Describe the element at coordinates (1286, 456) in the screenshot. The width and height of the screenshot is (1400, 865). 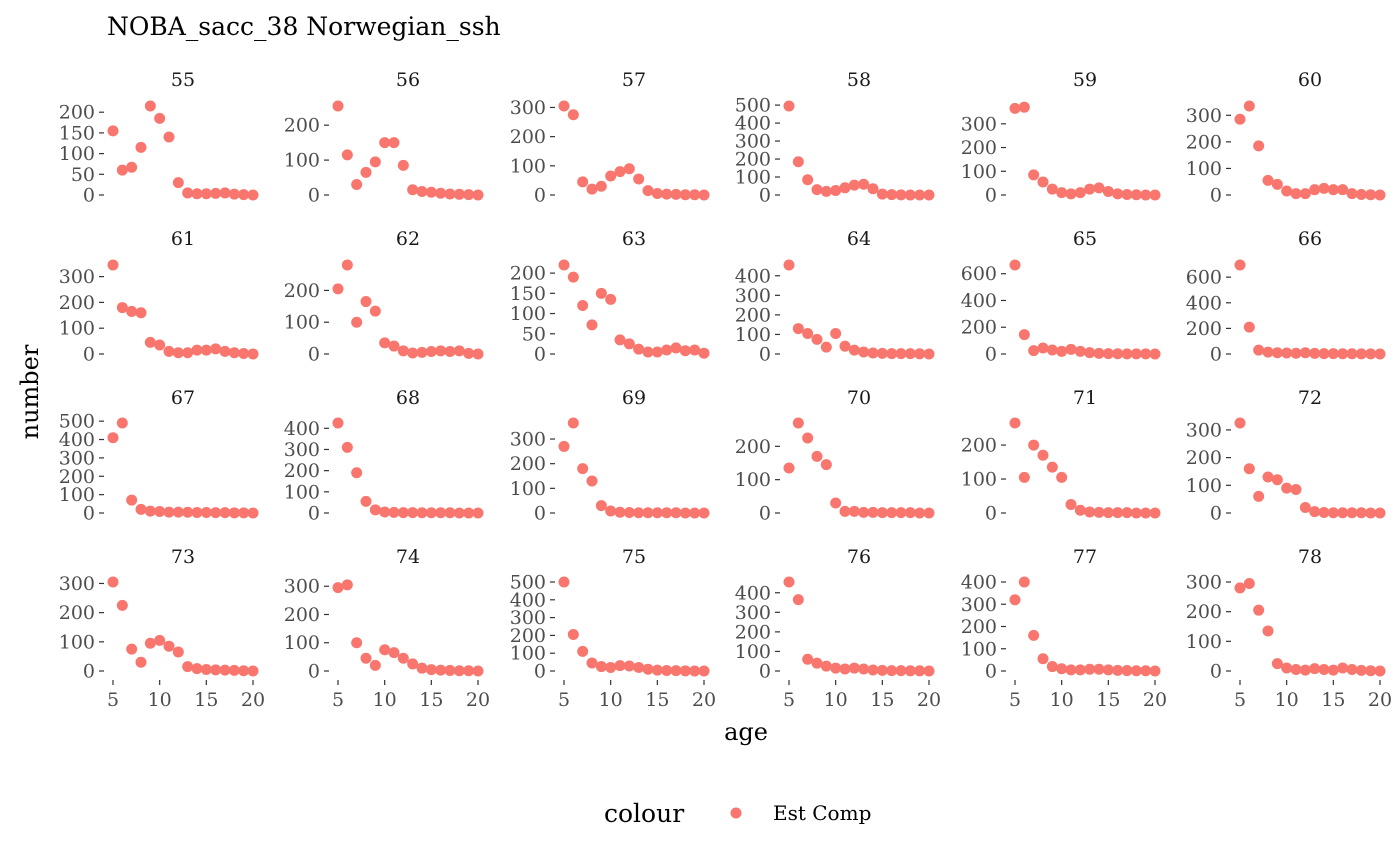
I see `facet-panel-72: 72 0 100 200 300` at that location.